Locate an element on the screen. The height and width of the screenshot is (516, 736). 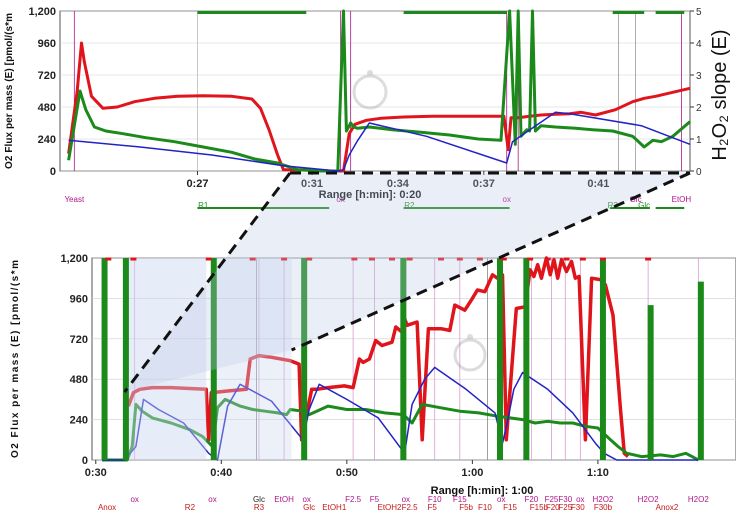
event-label: F15b is located at coordinates (539, 507).